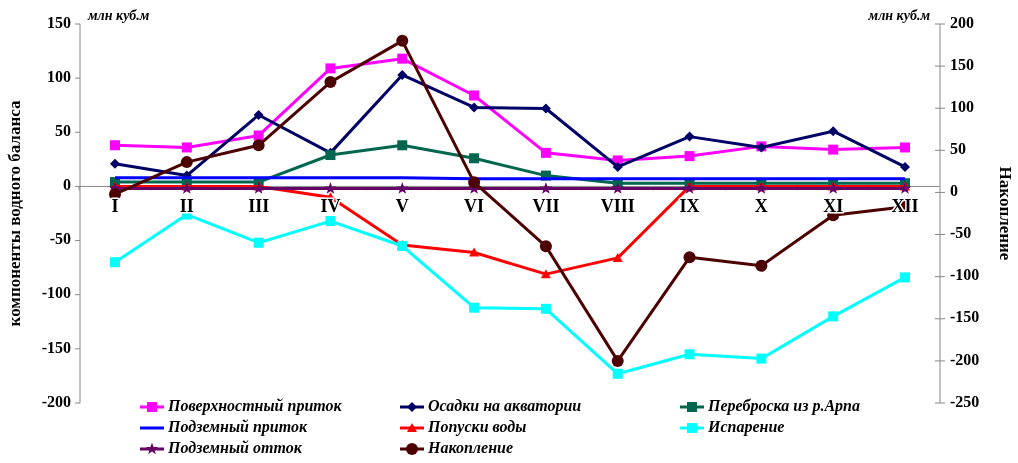 The height and width of the screenshot is (463, 1018). I want to click on x-tick-label: VI, so click(474, 206).